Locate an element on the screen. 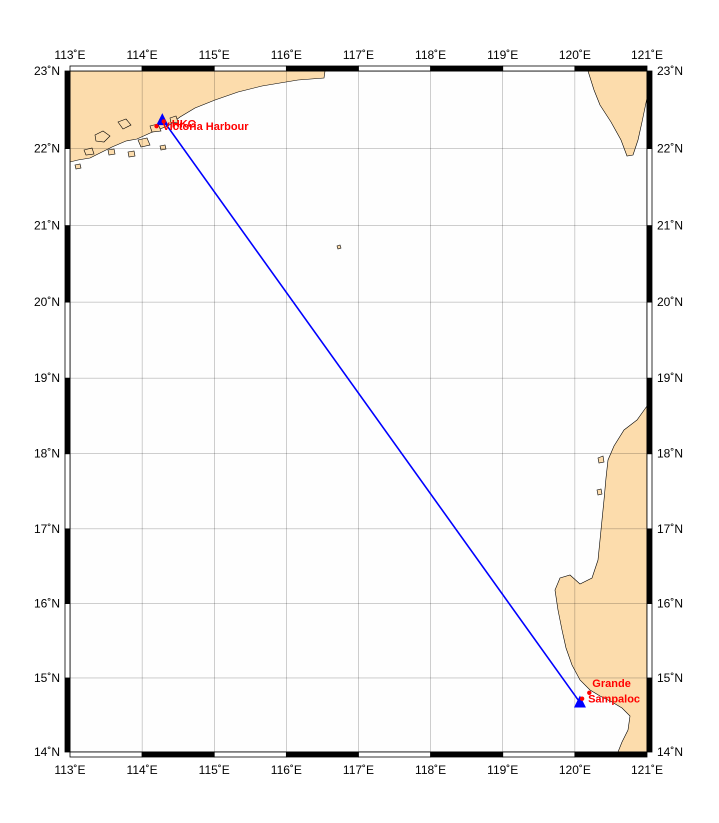 The image size is (719, 823). place-label: HKG is located at coordinates (184, 124).